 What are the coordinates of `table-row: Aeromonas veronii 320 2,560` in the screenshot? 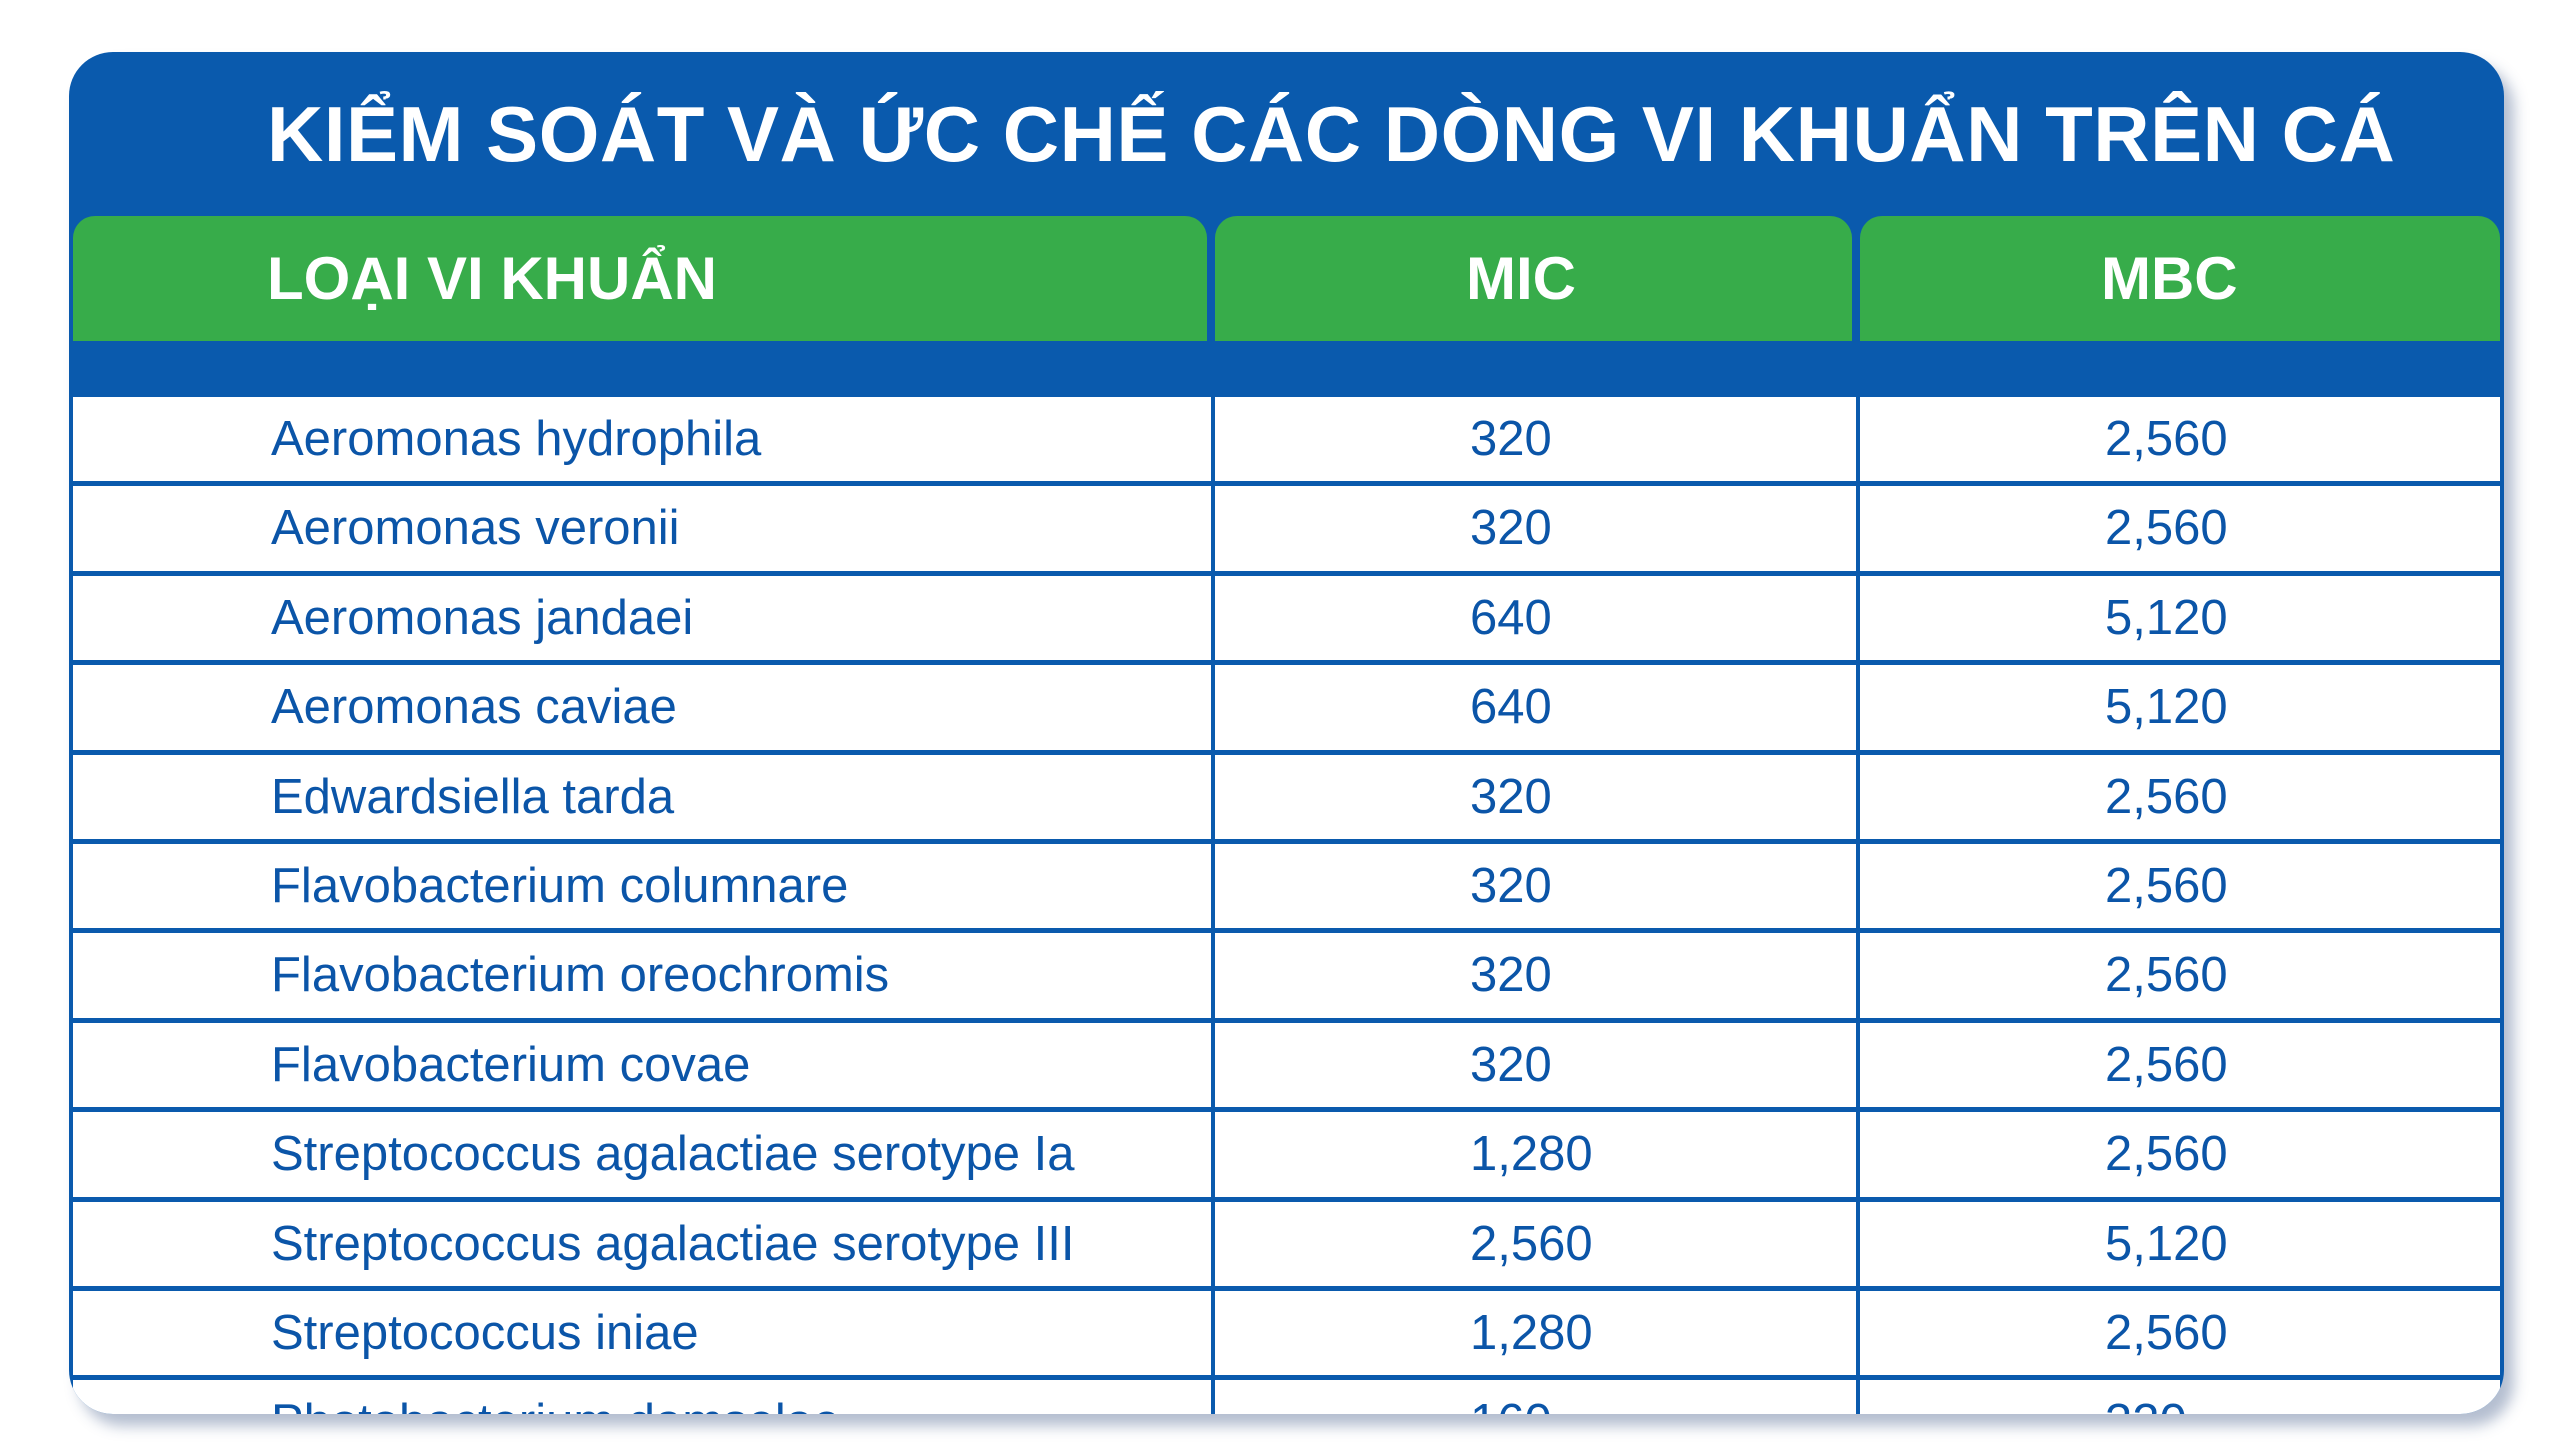 It's located at (1286, 528).